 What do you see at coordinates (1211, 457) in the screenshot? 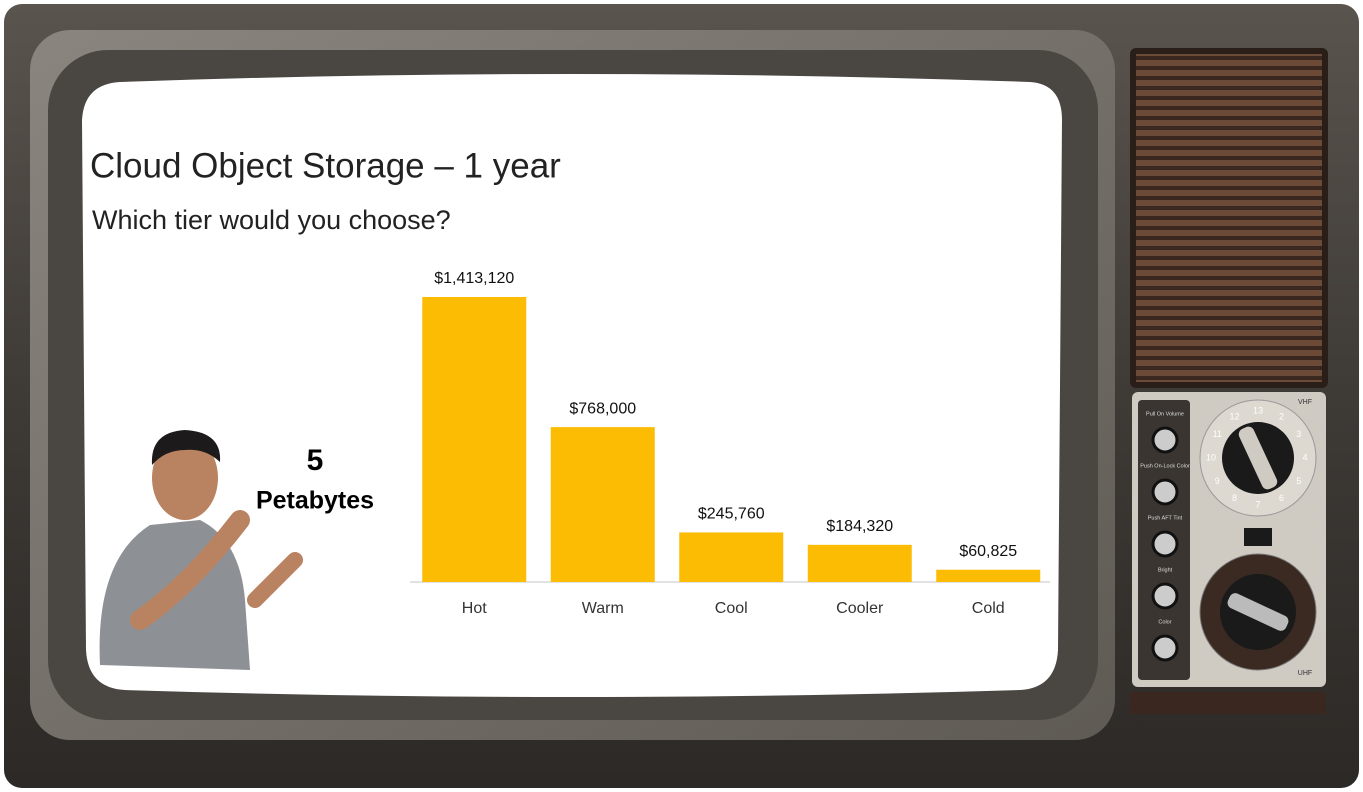
I see `dial-number: 10` at bounding box center [1211, 457].